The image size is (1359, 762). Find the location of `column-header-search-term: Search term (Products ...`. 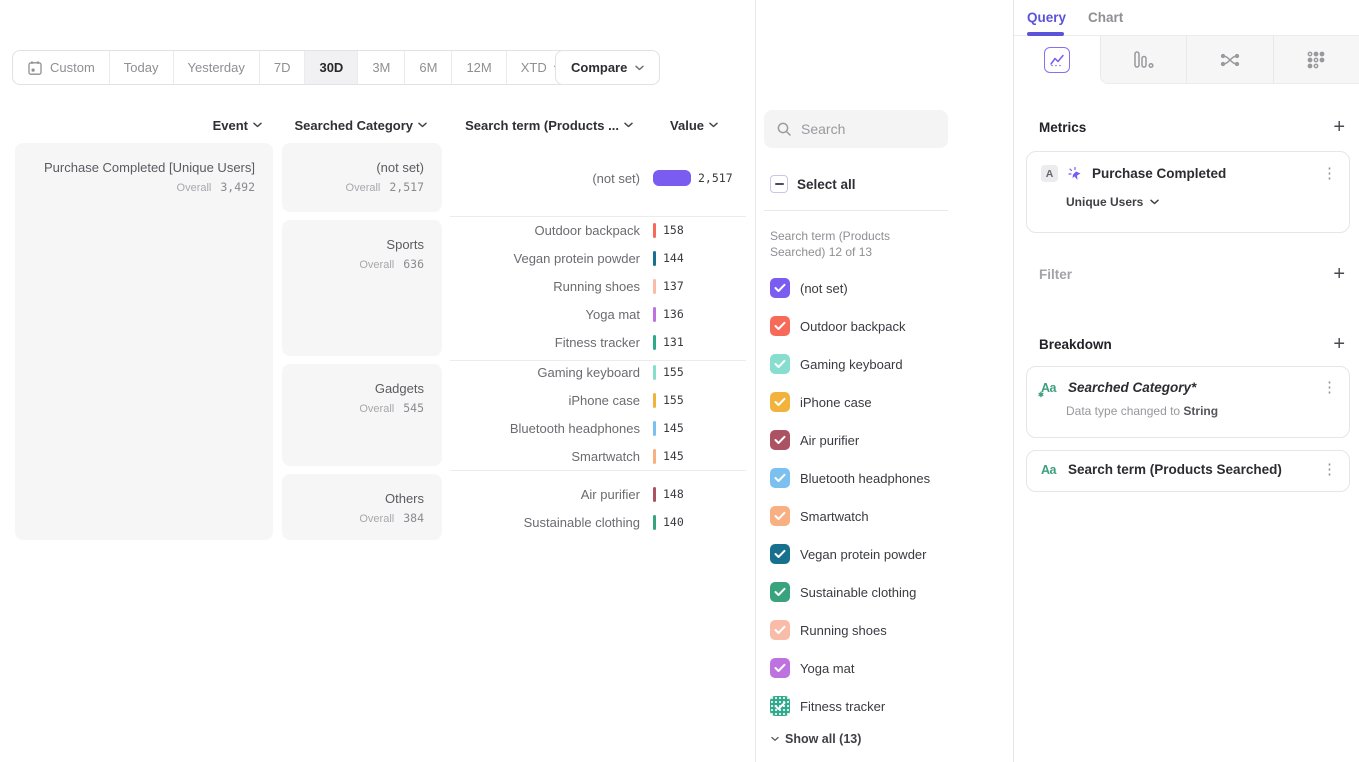

column-header-search-term: Search term (Products ... is located at coordinates (541, 125).